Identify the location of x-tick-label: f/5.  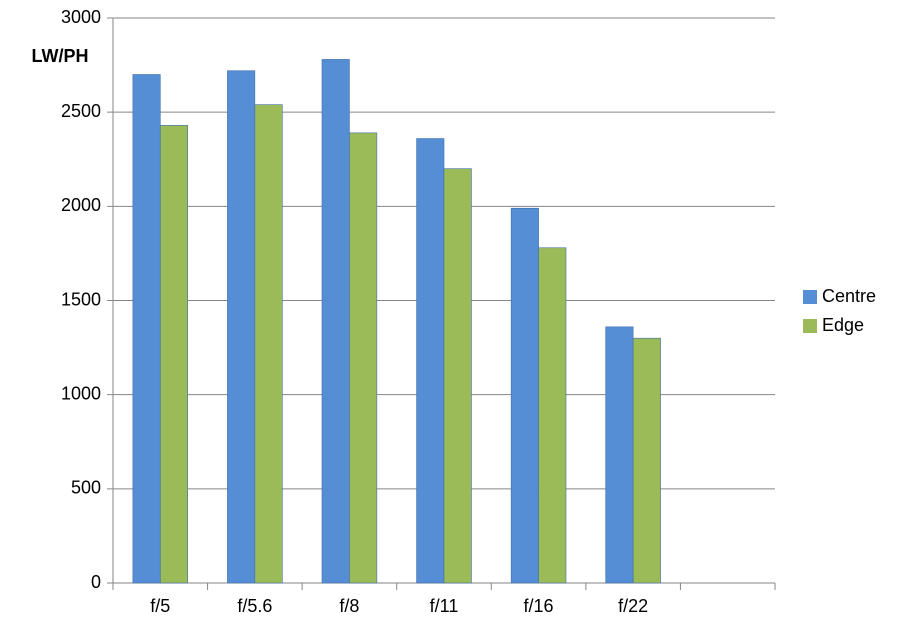
(160, 606).